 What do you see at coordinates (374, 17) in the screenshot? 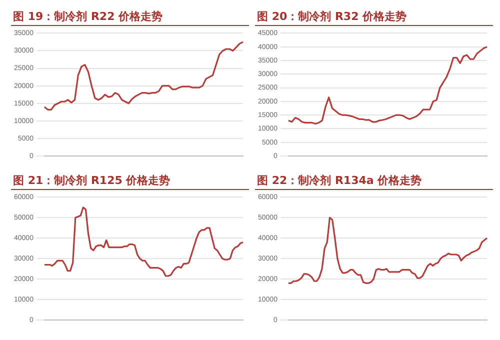
I see `chart-title: 图 20：制冷剂 R32 价格走势` at bounding box center [374, 17].